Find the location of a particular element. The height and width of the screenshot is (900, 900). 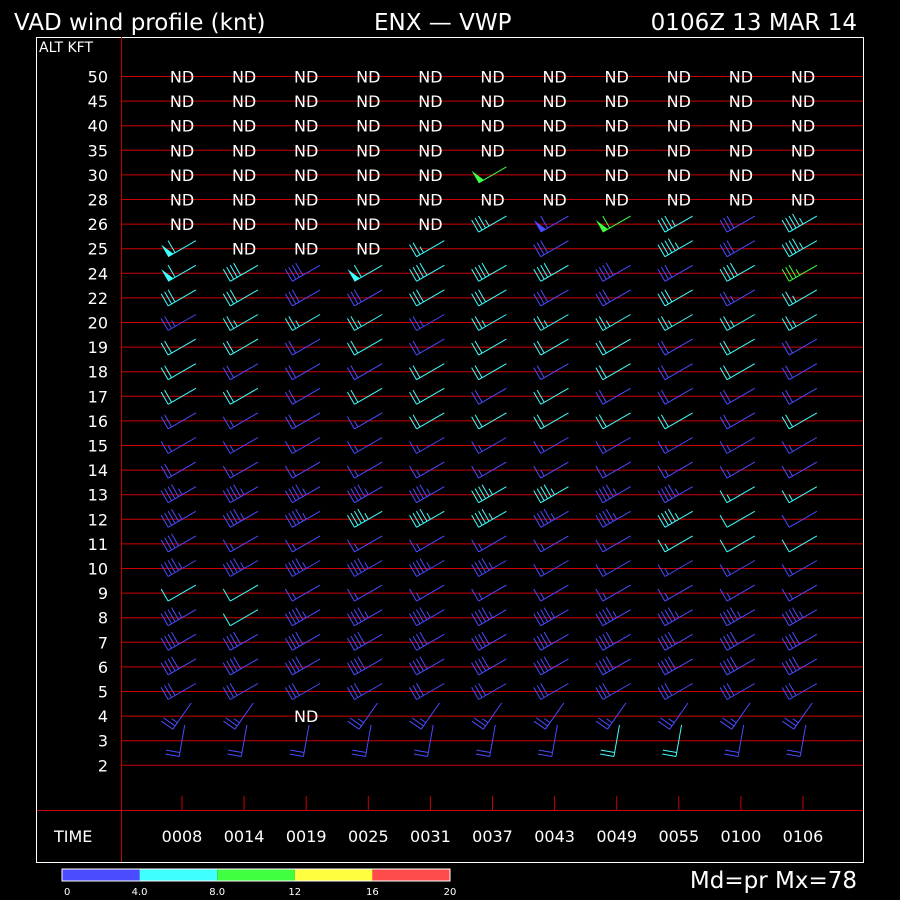

altitude-label: 50 is located at coordinates (98, 77).